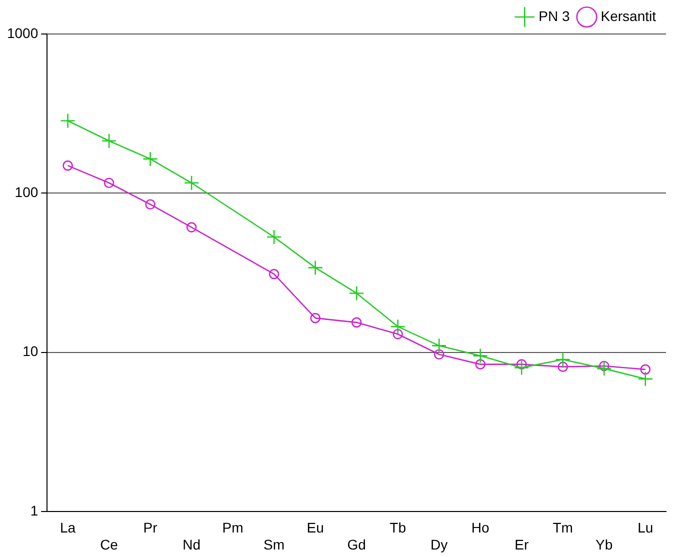 This screenshot has width=678, height=557. I want to click on x-tick-label: Sm, so click(274, 544).